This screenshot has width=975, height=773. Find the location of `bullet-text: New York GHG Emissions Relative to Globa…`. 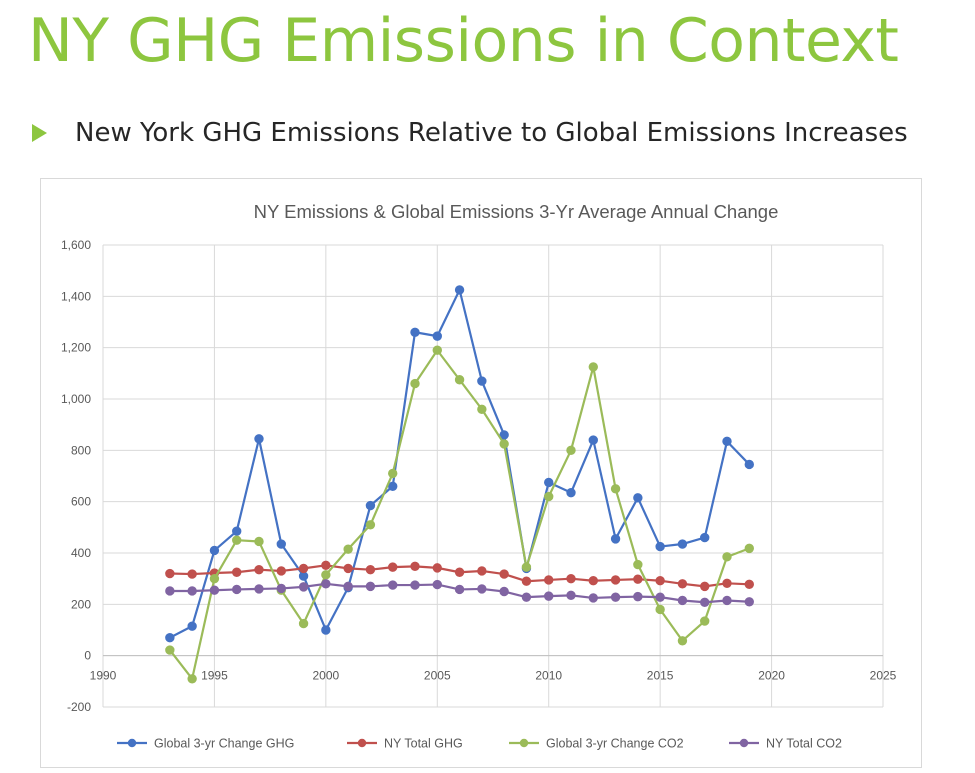

bullet-text: New York GHG Emissions Relative to Globa… is located at coordinates (491, 133).